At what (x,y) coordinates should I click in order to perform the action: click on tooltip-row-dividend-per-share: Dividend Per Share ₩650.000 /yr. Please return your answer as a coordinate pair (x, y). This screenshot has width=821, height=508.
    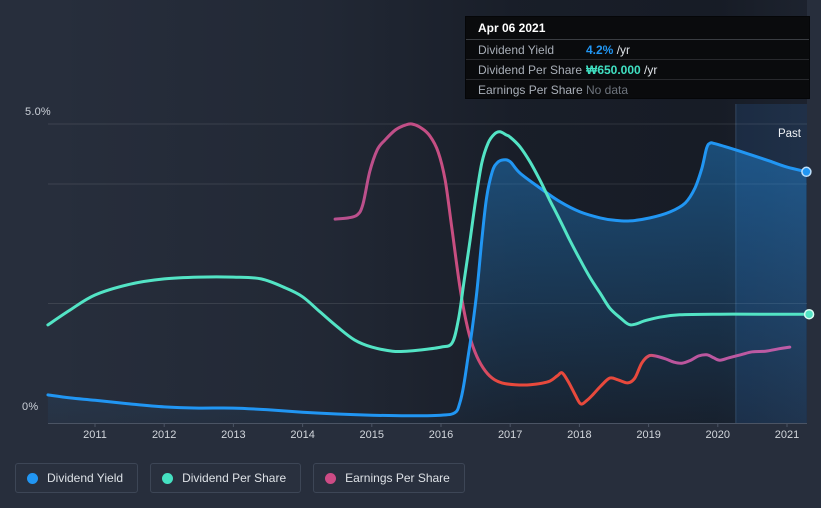
    Looking at the image, I should click on (637, 70).